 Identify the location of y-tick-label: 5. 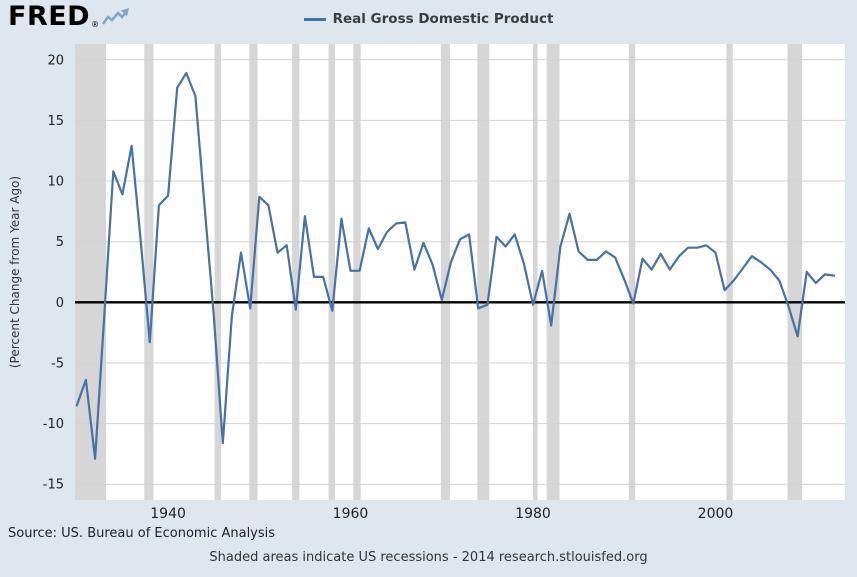
(60, 242).